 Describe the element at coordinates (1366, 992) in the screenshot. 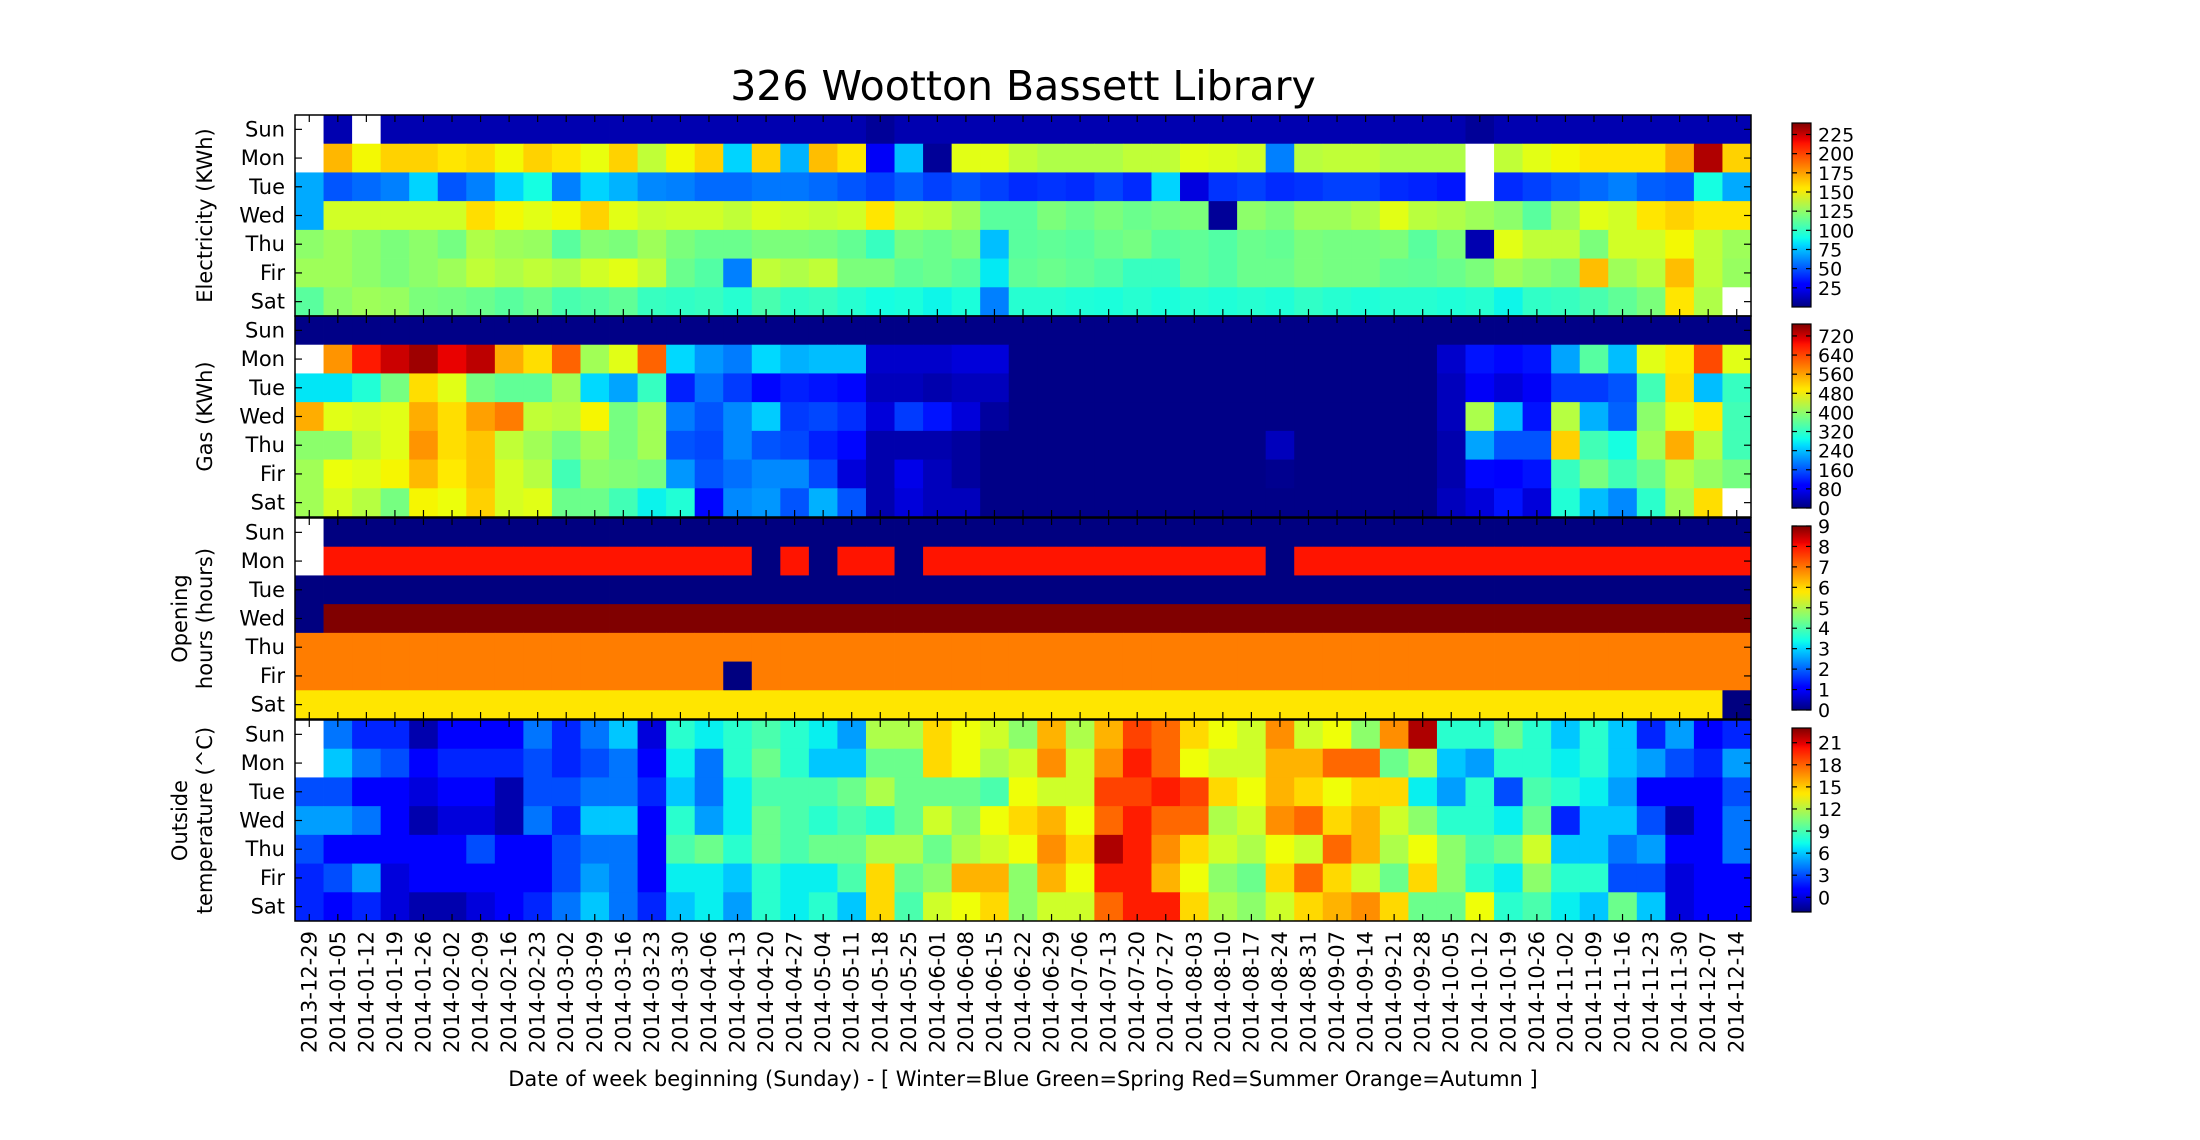

I see `week-date-label: 2014-09-14` at that location.